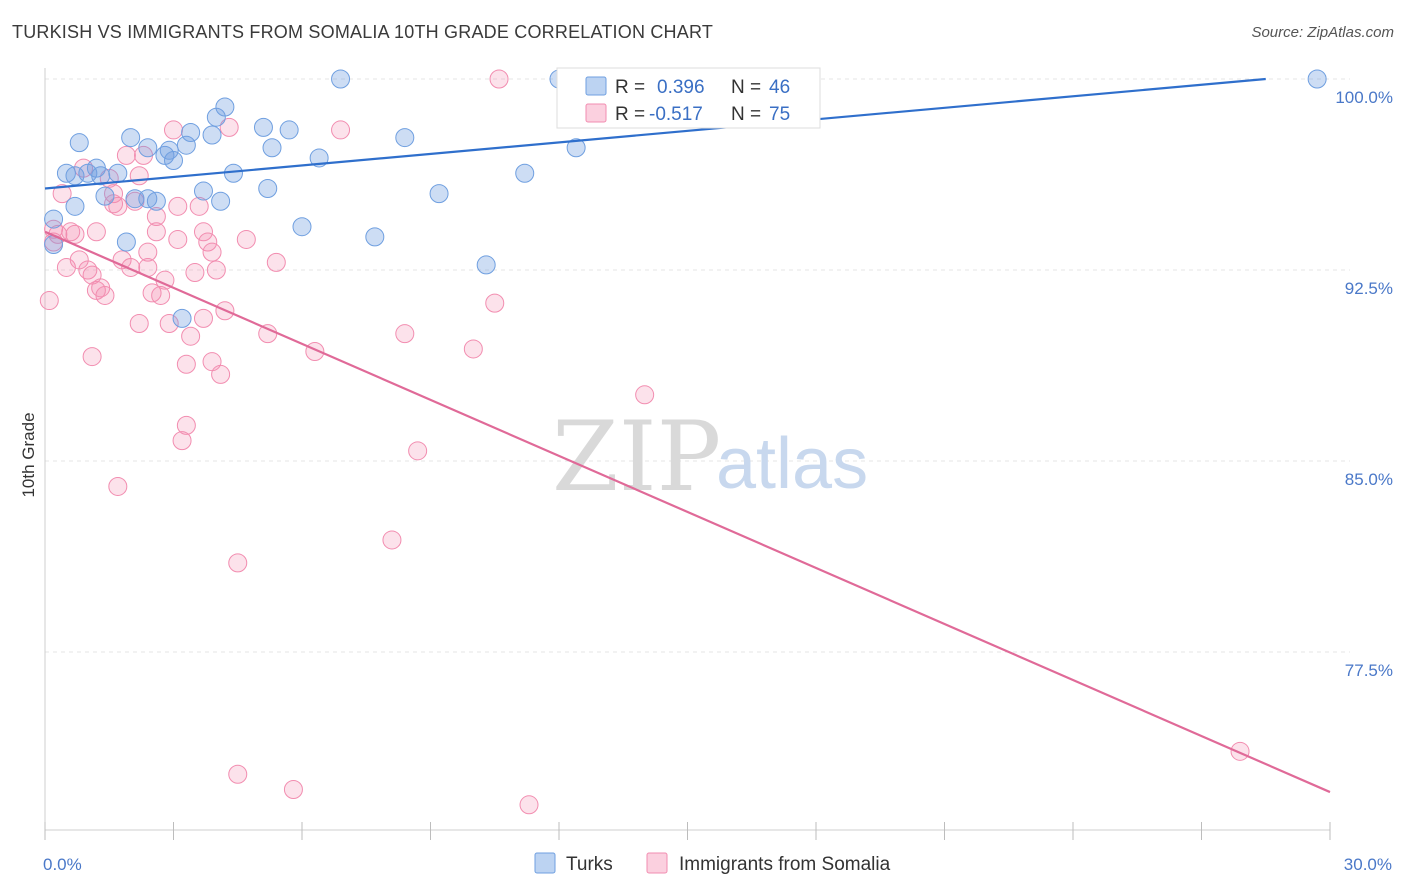 This screenshot has width=1406, height=892. What do you see at coordinates (1322, 32) in the screenshot?
I see `source-label: Source: ZipAtlas.com` at bounding box center [1322, 32].